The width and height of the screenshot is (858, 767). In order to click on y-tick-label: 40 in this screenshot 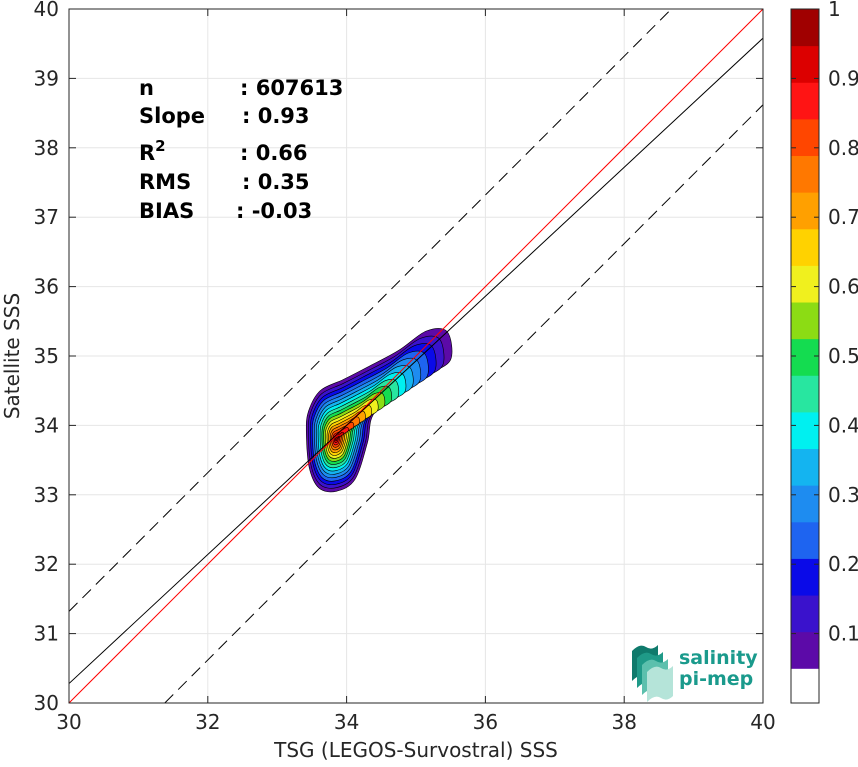, I will do `click(46, 10)`.